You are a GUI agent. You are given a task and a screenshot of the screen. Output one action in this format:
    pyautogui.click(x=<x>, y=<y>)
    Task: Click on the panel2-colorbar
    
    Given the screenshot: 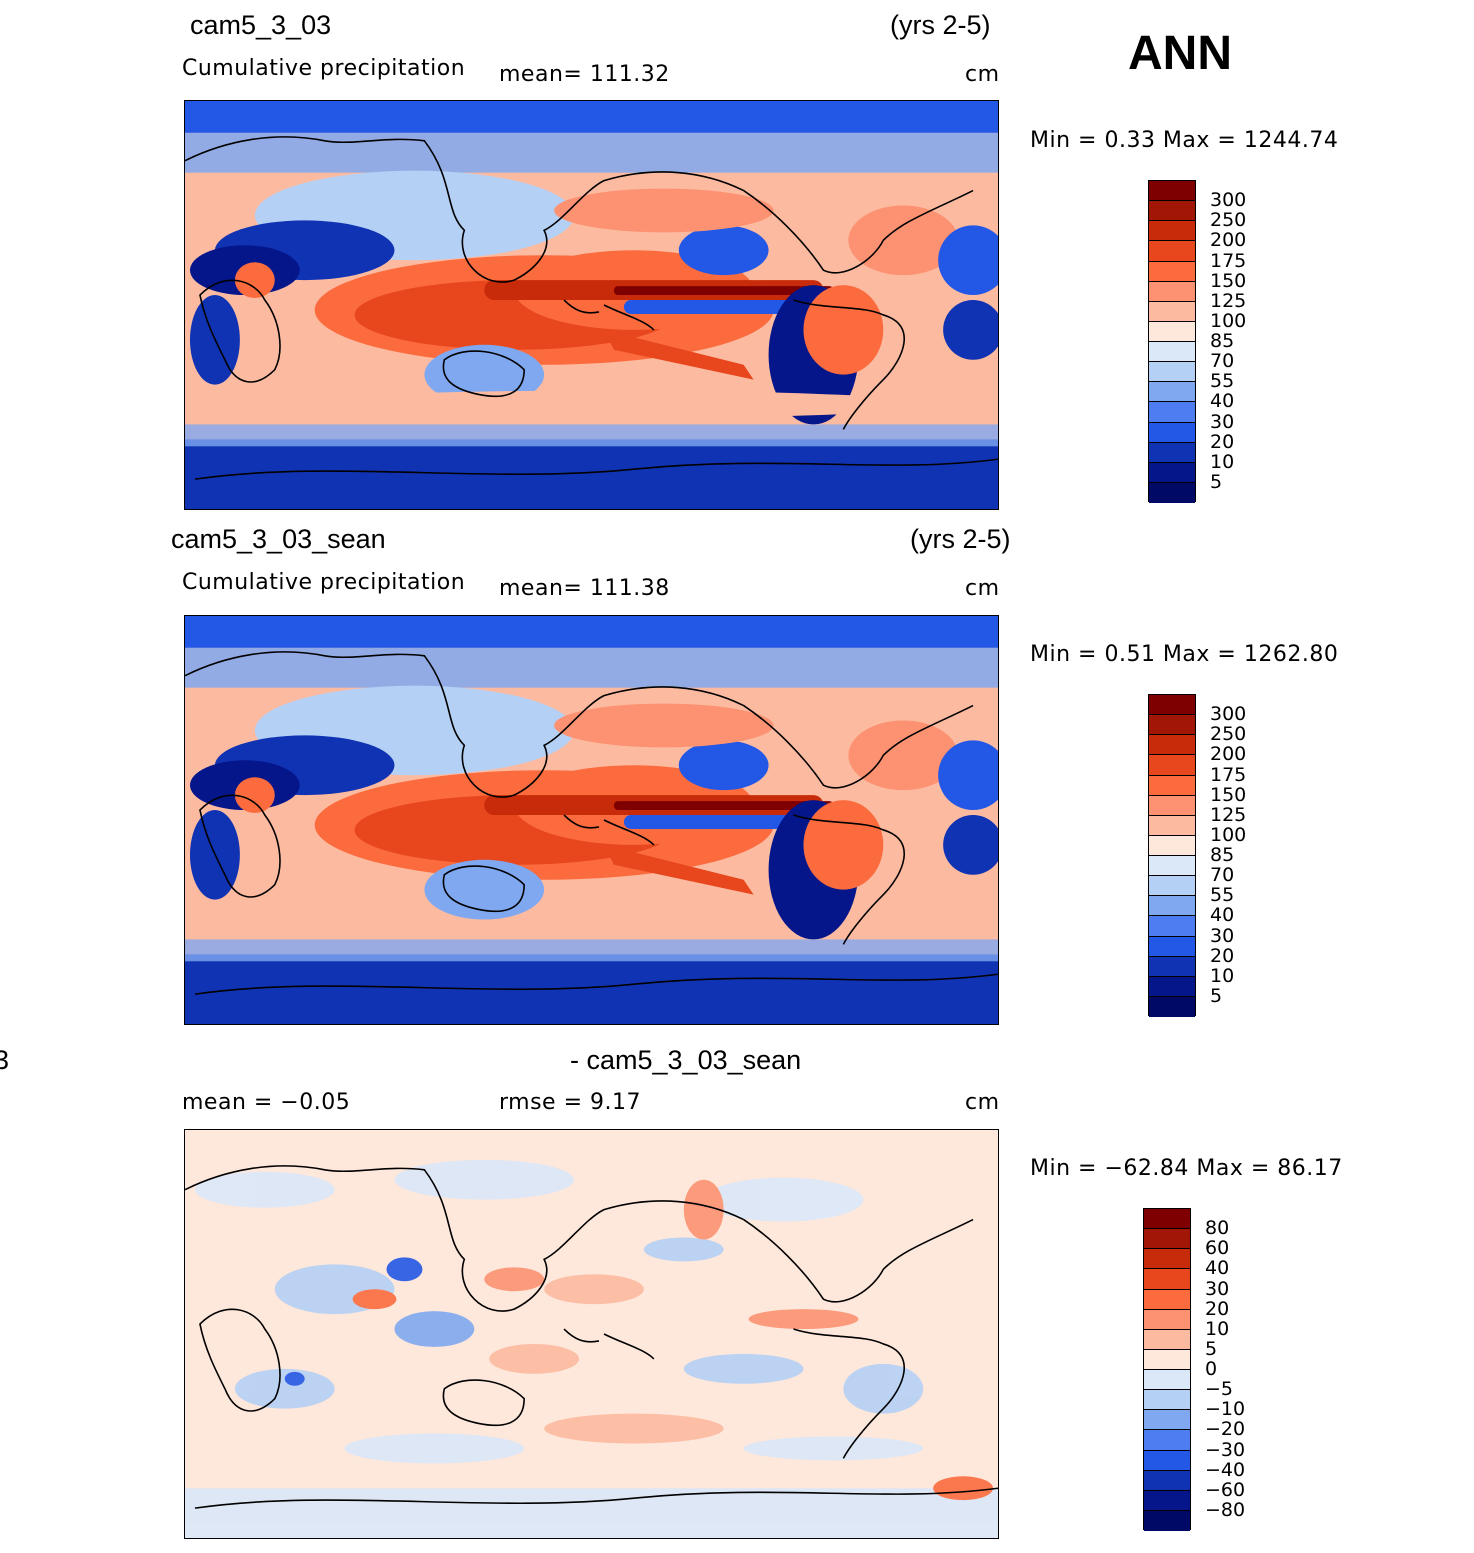 What is the action you would take?
    pyautogui.click(x=1172, y=855)
    